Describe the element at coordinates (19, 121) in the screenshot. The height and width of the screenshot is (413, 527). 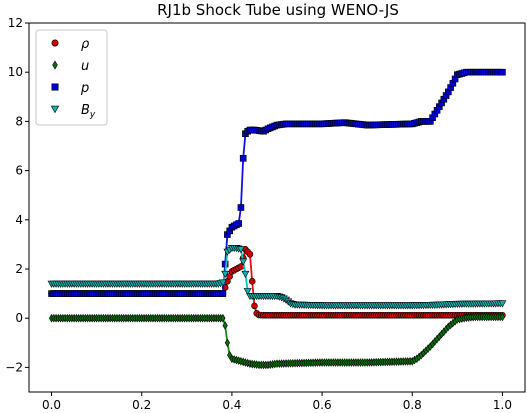
I see `y-tick-label: 8` at that location.